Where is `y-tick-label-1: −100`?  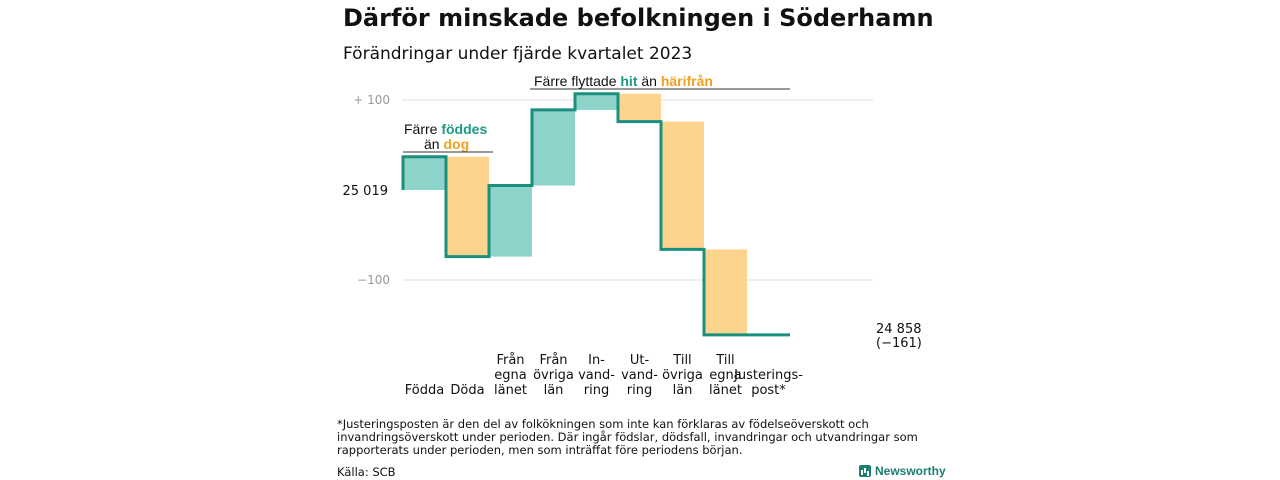
y-tick-label-1: −100 is located at coordinates (373, 280).